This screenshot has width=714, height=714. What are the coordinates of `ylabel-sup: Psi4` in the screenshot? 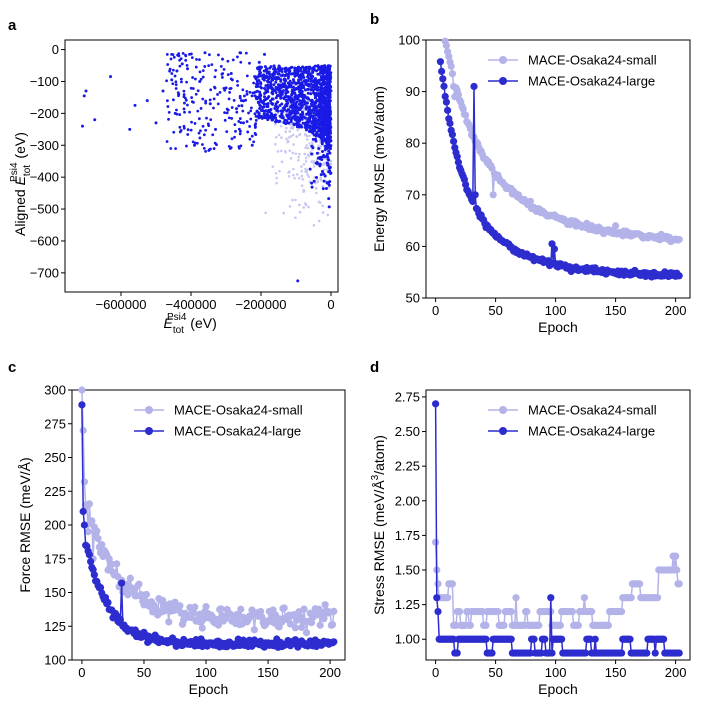 It's located at (14, 172).